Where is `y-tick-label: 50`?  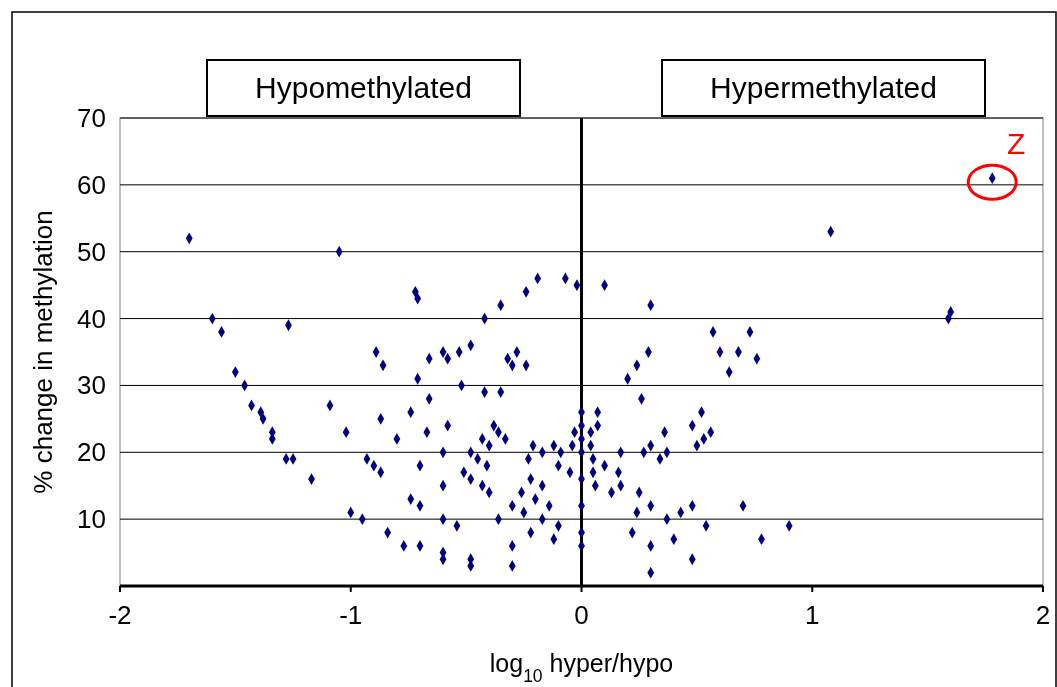 y-tick-label: 50 is located at coordinates (91, 251).